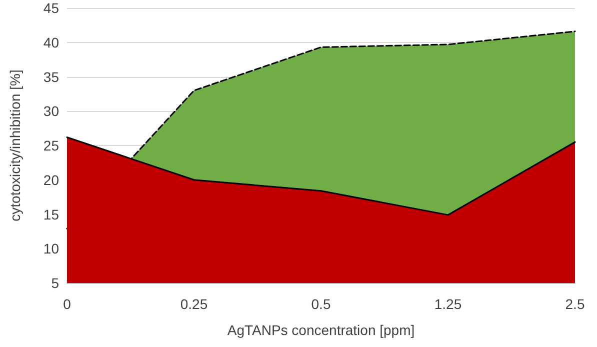 The image size is (597, 347). Describe the element at coordinates (51, 146) in the screenshot. I see `y-tick-label: 25` at that location.